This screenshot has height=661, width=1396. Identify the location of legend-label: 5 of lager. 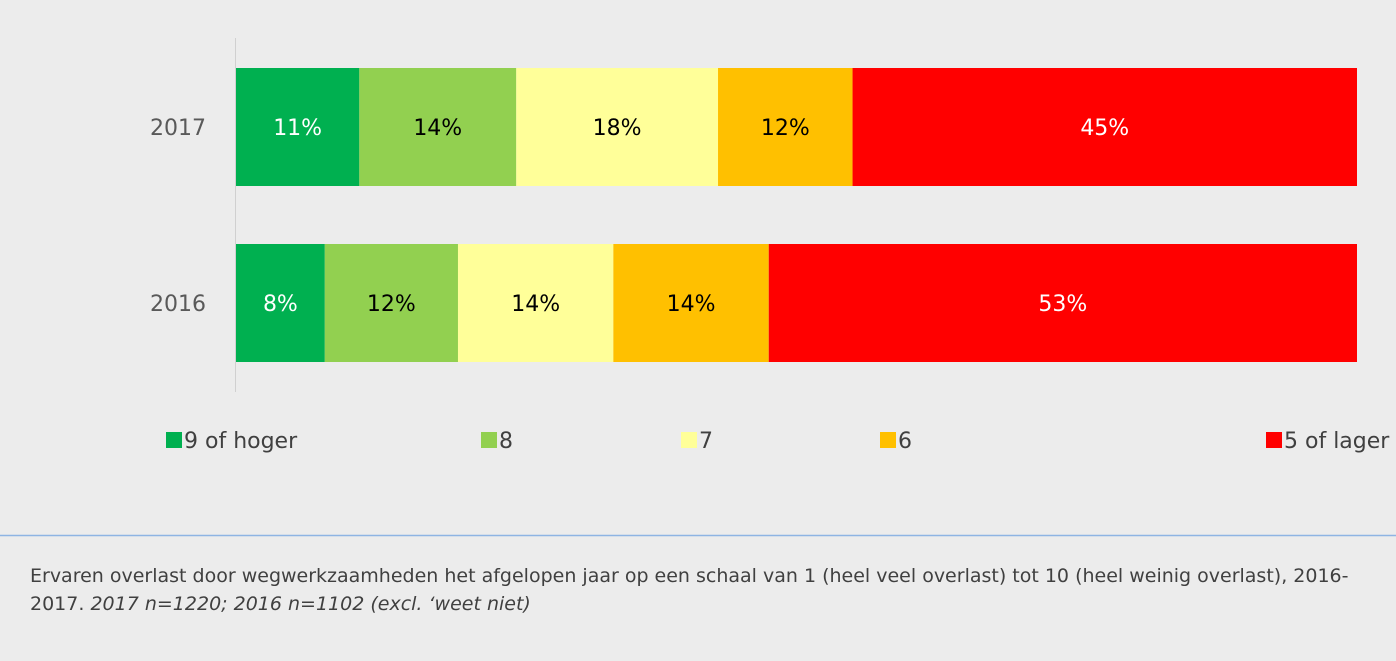
(1337, 441).